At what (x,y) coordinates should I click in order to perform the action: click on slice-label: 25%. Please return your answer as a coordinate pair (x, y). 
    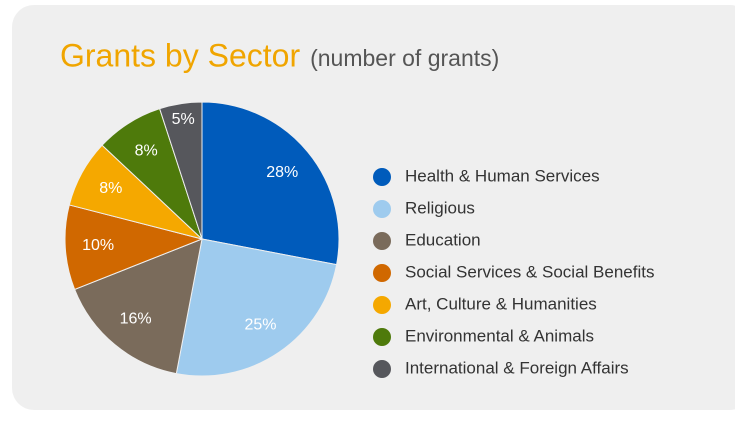
    Looking at the image, I should click on (261, 324).